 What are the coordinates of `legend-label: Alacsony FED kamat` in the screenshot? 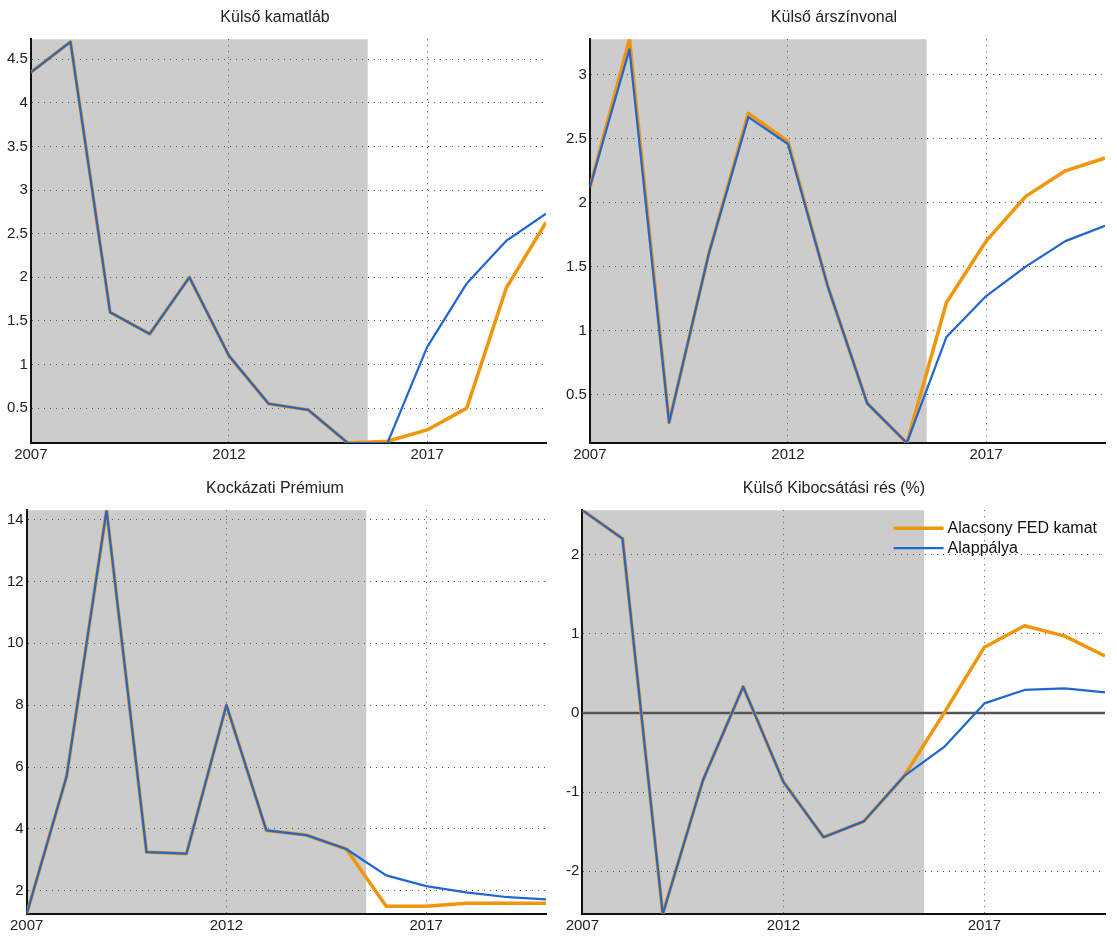 It's located at (1022, 527).